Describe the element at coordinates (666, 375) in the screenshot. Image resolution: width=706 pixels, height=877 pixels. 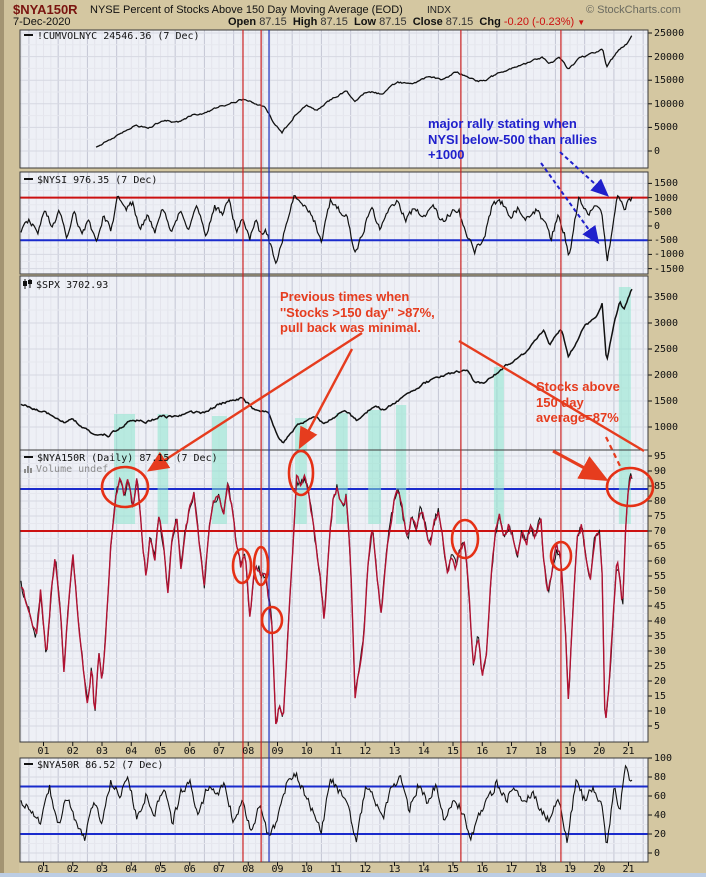
I see `y-axis-label: 2000` at that location.